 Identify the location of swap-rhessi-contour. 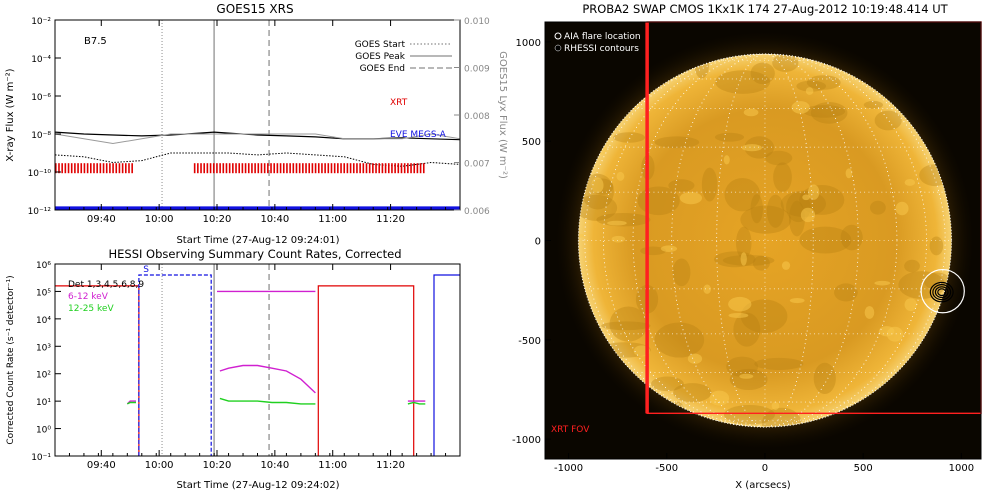
(941, 292).